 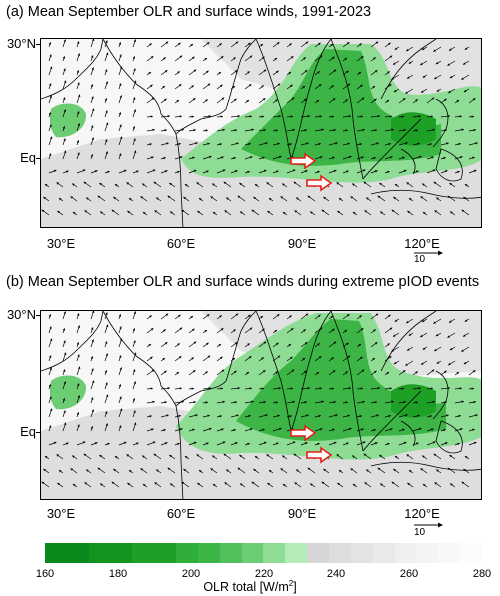 What do you see at coordinates (422, 513) in the screenshot?
I see `panel-b-lon-120e: 120°E` at bounding box center [422, 513].